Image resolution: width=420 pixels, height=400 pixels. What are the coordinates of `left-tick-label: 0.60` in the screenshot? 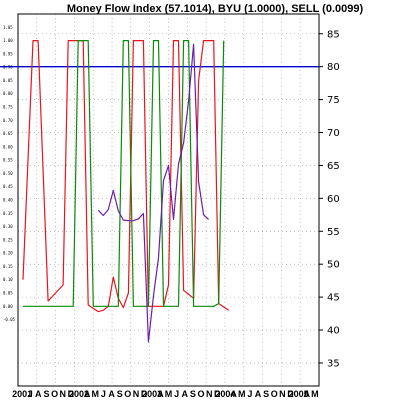 It's located at (8, 146).